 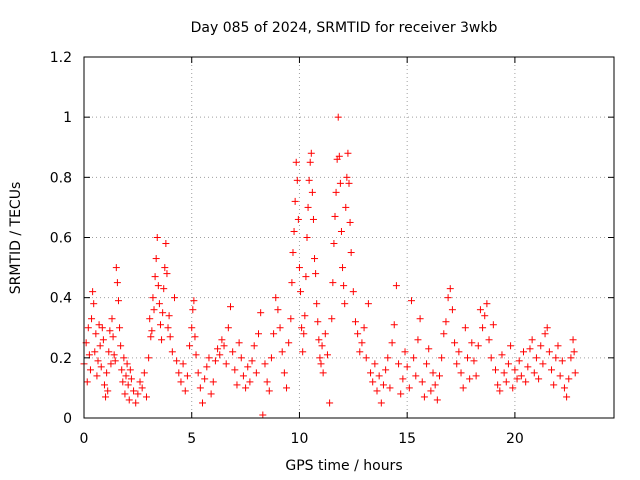 I want to click on y-axis-label: SRMTID / TECUs, so click(x=16, y=238).